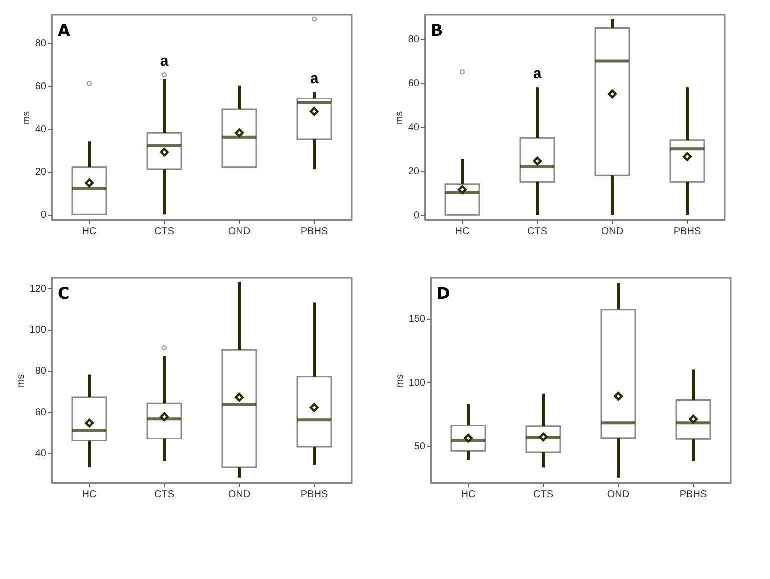  What do you see at coordinates (443, 293) in the screenshot?
I see `chart-title: D` at bounding box center [443, 293].